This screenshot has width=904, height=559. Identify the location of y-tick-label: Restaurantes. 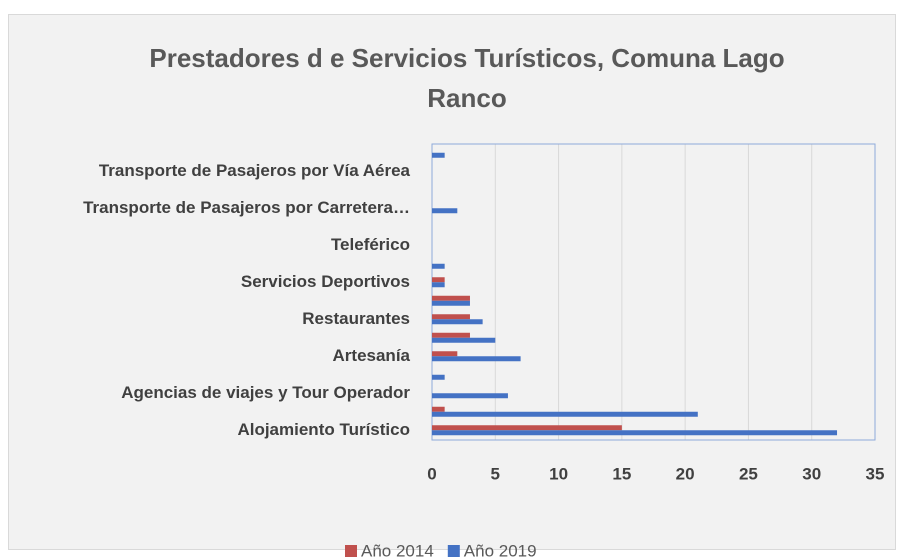
(356, 318).